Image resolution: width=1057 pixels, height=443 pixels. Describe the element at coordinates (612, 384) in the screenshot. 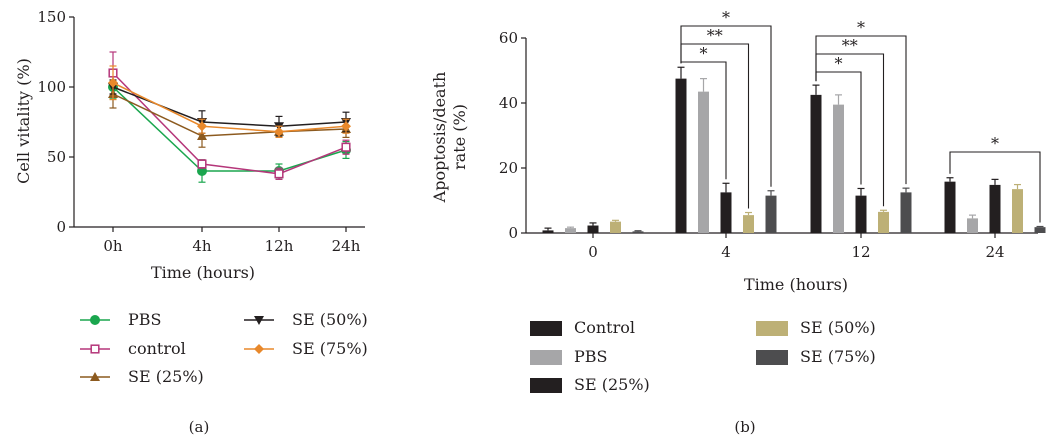

I see `panel-b-legend-label: SE (25%)` at that location.